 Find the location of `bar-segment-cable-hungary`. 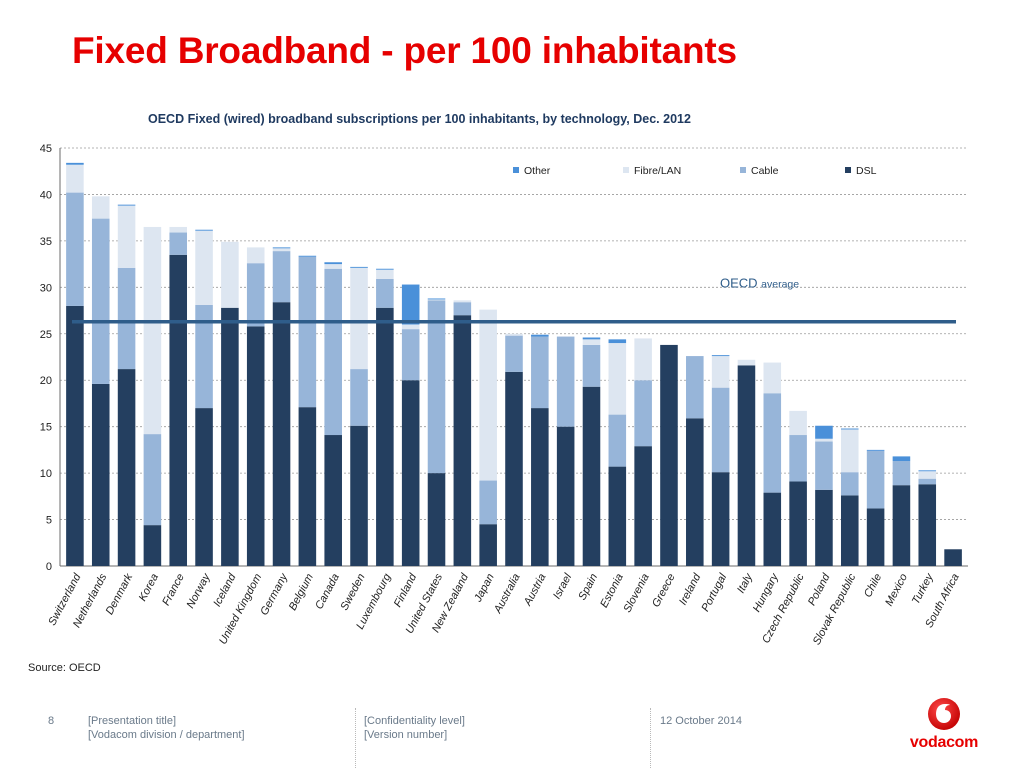

bar-segment-cable-hungary is located at coordinates (772, 443).